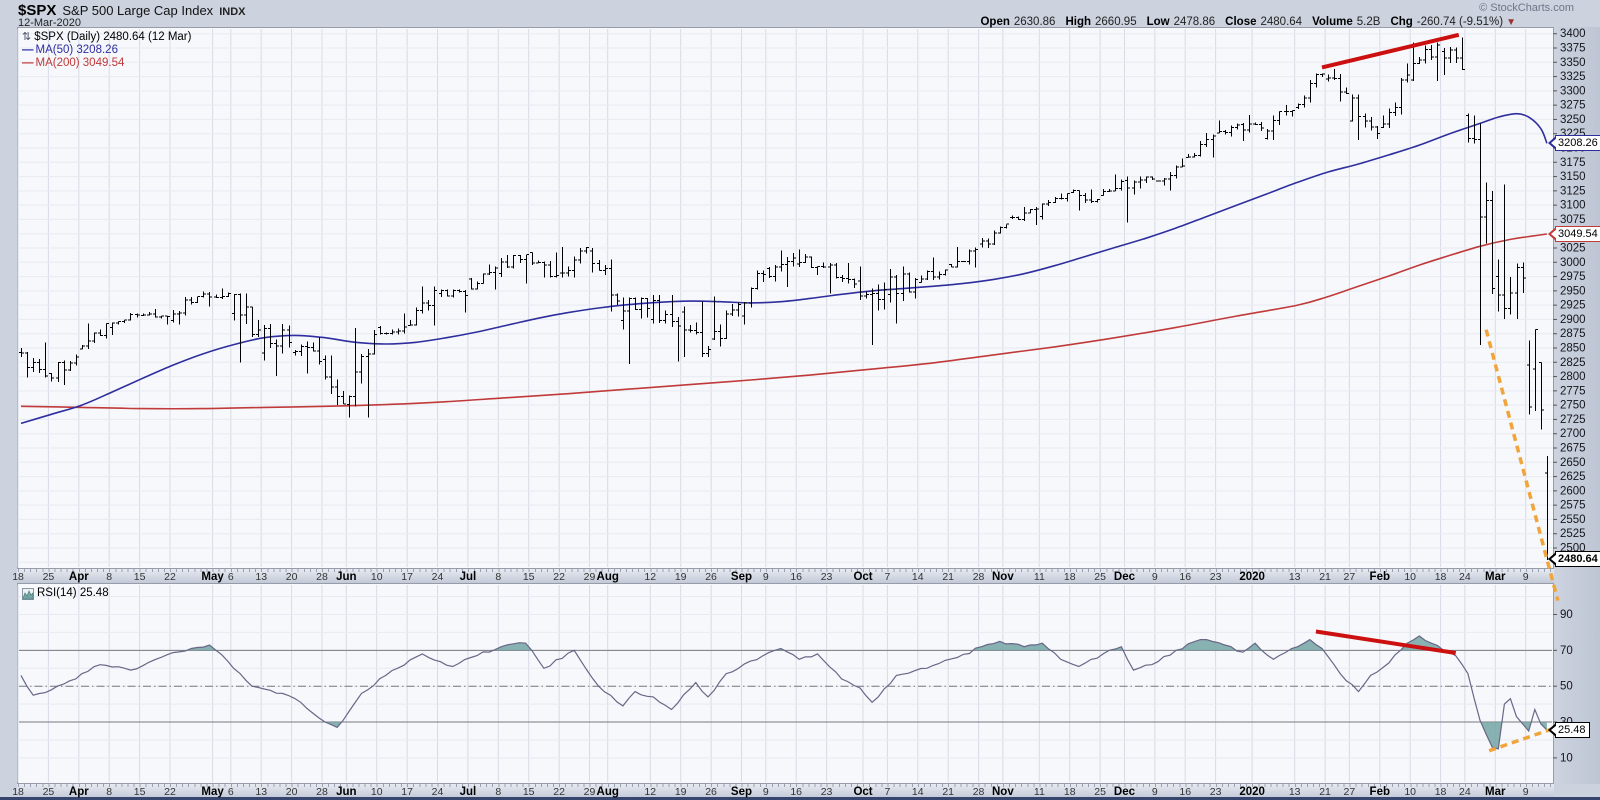 This screenshot has width=1600, height=800. Describe the element at coordinates (785, 576) in the screenshot. I see `date-axis-main` at that location.